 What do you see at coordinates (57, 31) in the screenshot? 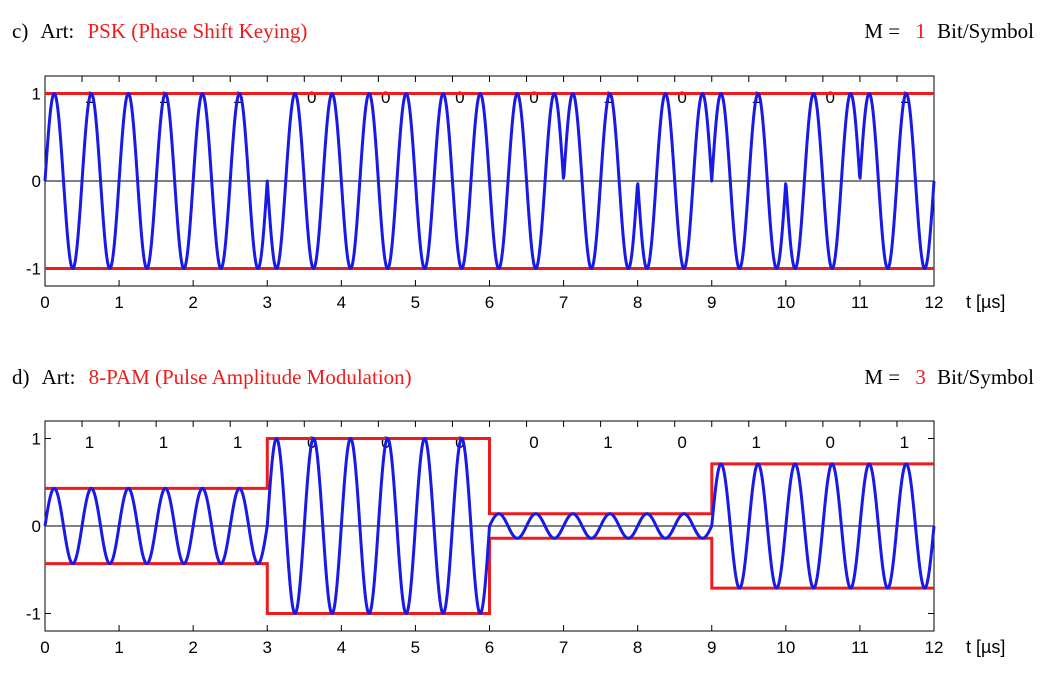
I see `panel-c-art-label: Art:` at bounding box center [57, 31].